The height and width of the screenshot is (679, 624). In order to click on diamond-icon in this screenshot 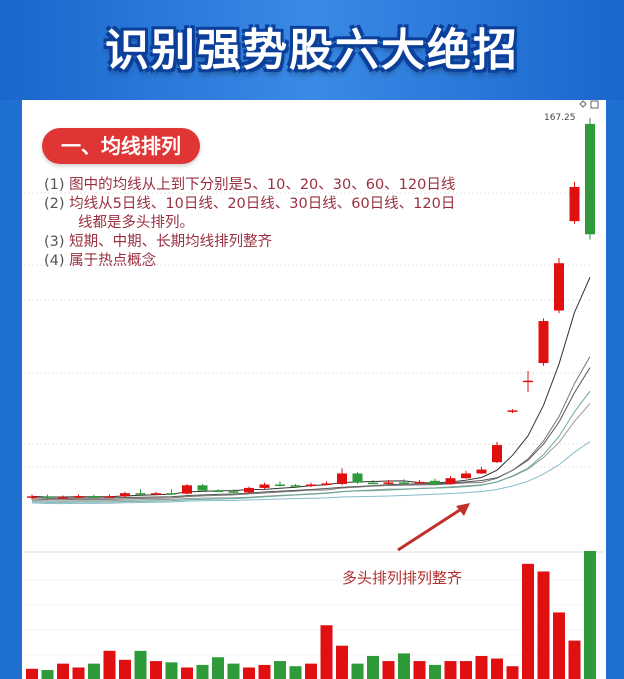, I will do `click(583, 104)`.